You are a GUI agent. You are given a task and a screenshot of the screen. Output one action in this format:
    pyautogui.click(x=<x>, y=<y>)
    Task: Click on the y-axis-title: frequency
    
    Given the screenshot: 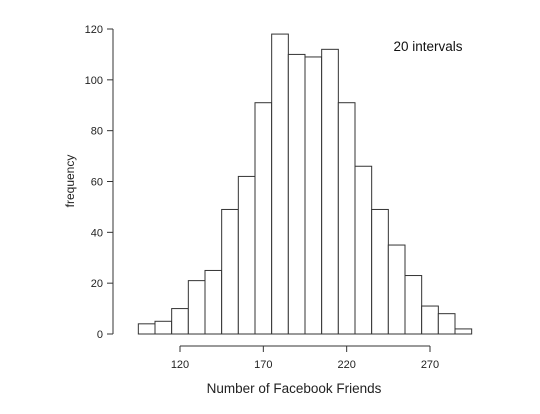 What is the action you would take?
    pyautogui.click(x=70, y=181)
    